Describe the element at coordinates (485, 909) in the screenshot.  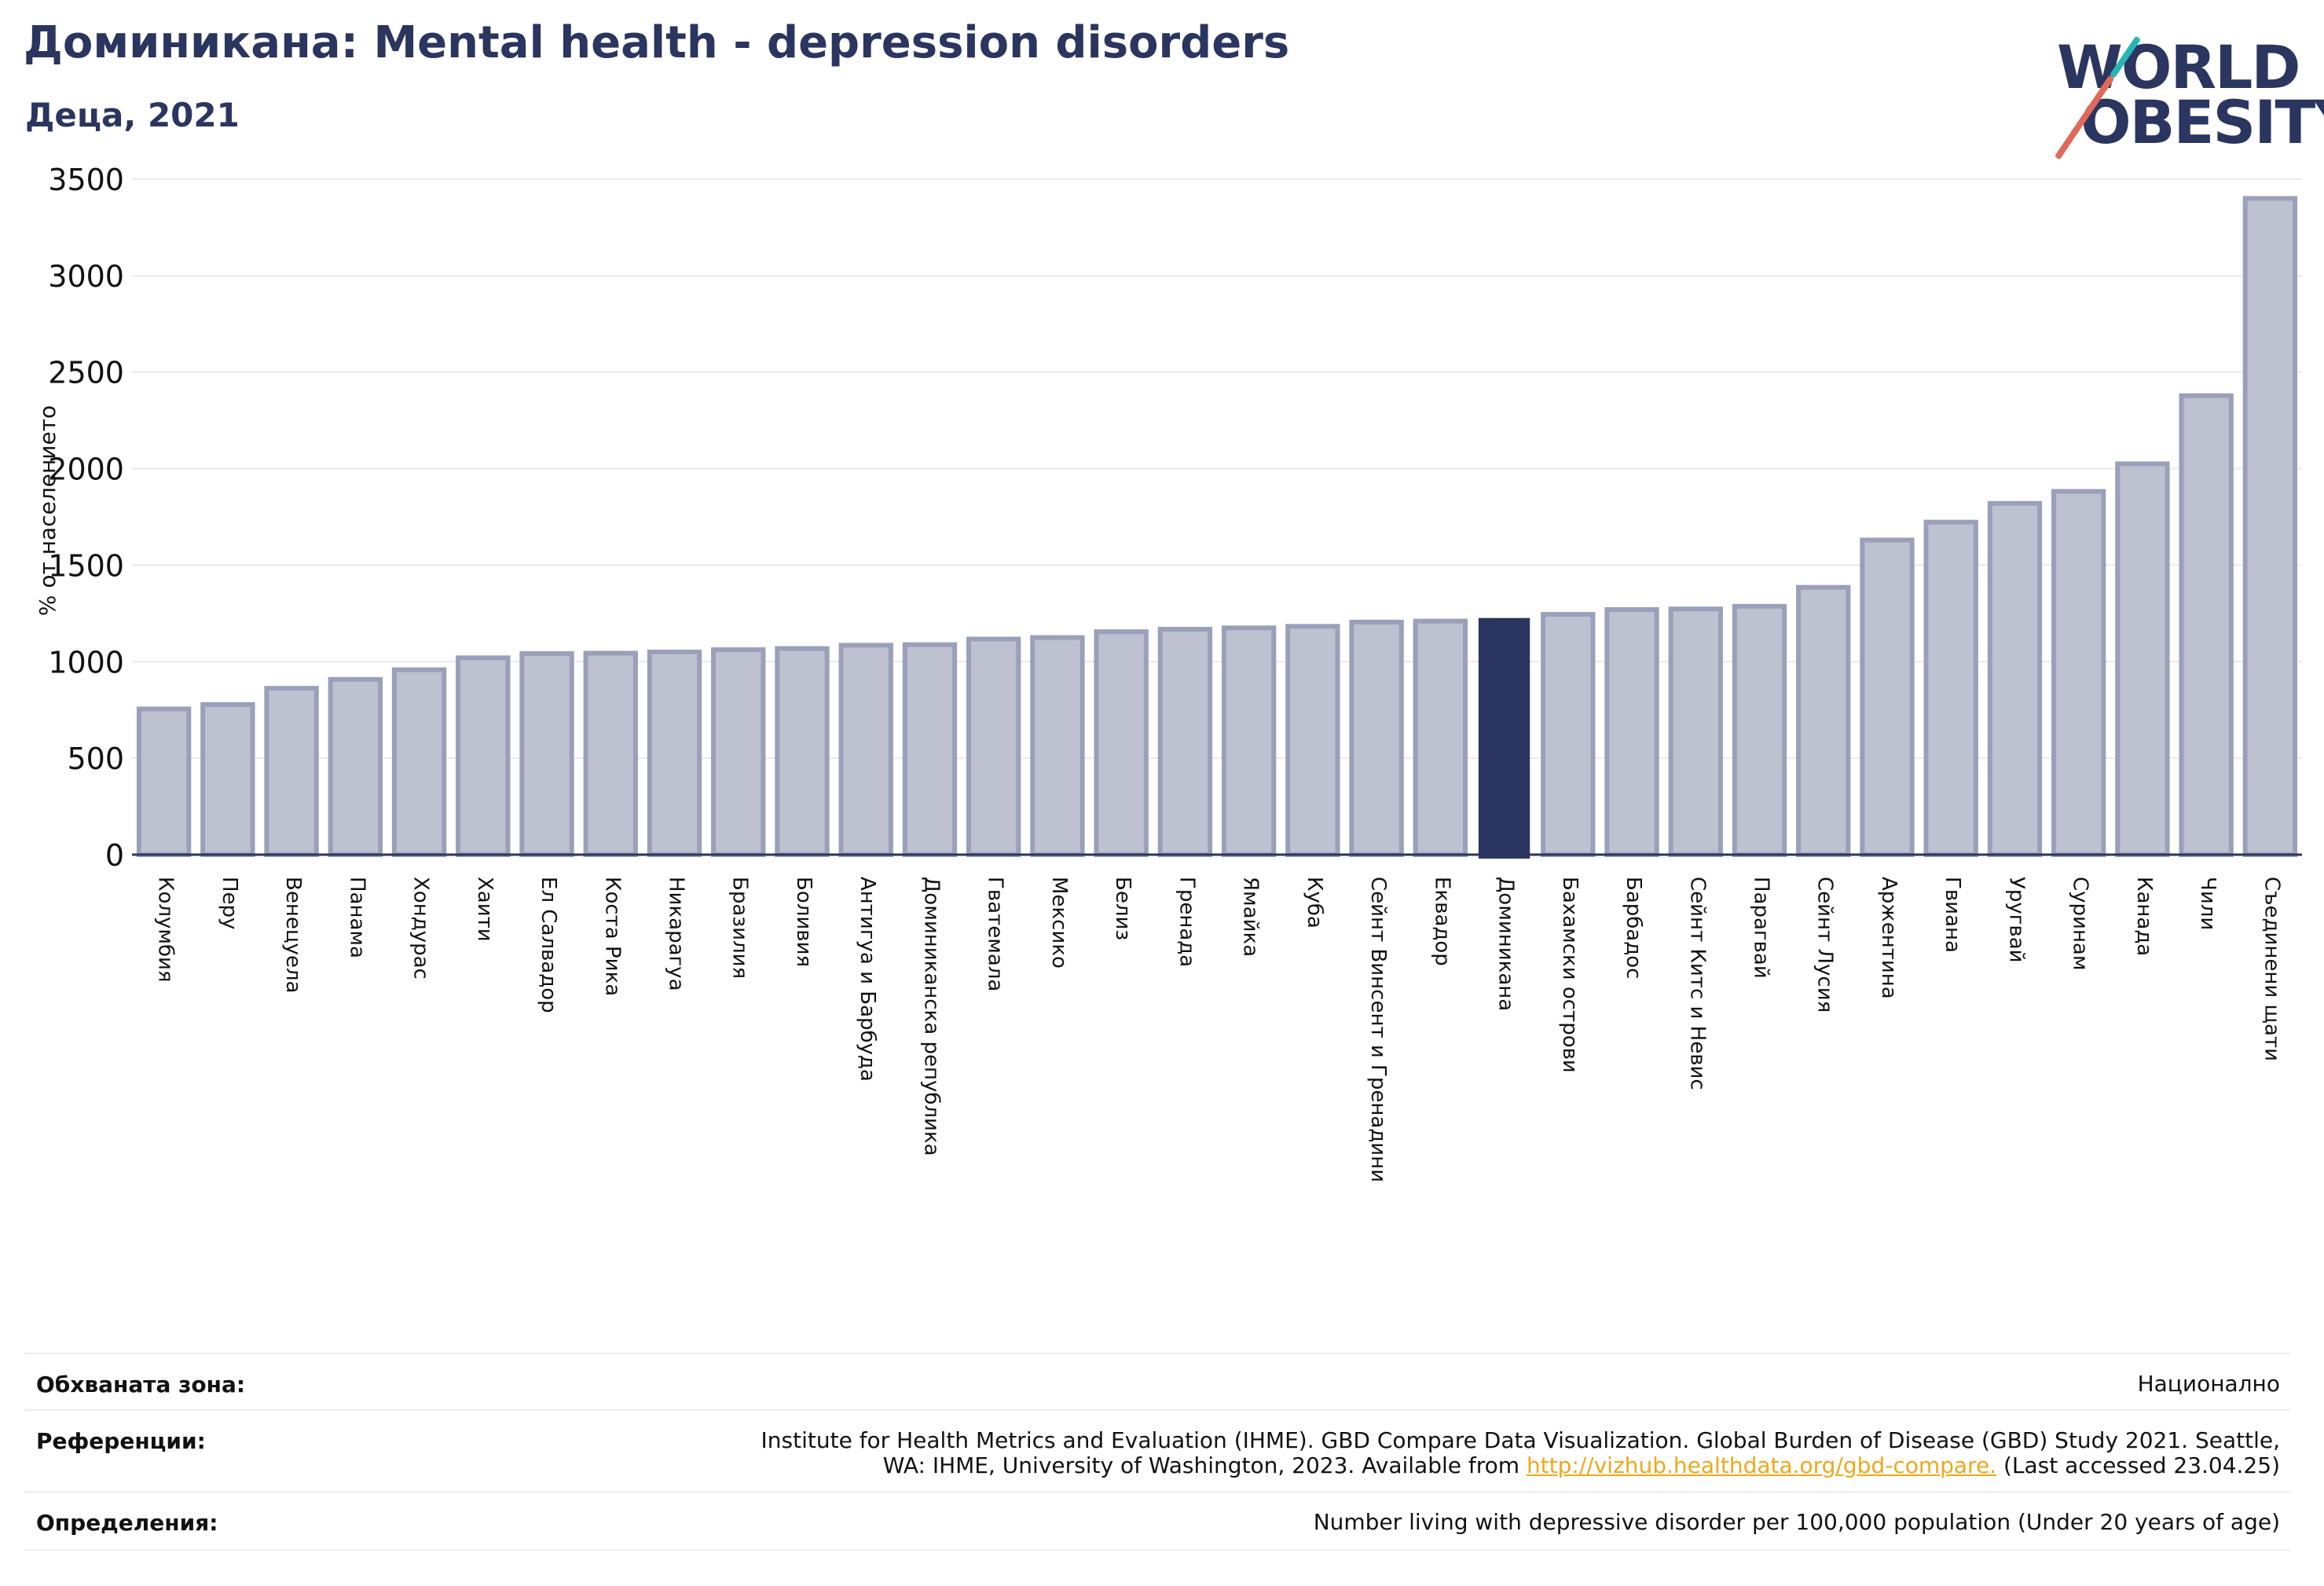
I see `x-tick-label: Хаити` at that location.